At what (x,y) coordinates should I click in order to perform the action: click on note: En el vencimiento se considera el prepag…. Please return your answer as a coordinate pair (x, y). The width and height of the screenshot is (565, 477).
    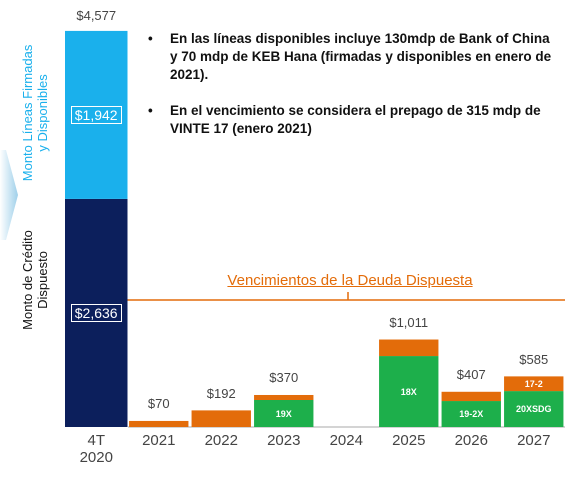
    Looking at the image, I should click on (351, 120).